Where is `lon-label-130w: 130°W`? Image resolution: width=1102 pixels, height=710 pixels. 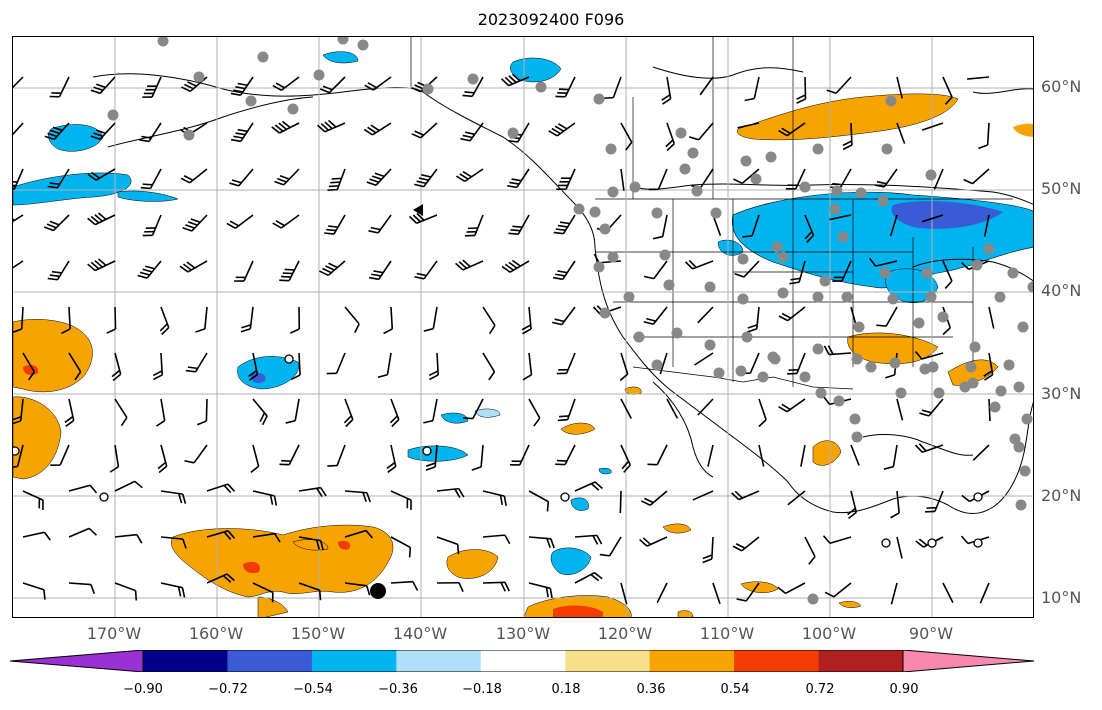 lon-label-130w: 130°W is located at coordinates (523, 633).